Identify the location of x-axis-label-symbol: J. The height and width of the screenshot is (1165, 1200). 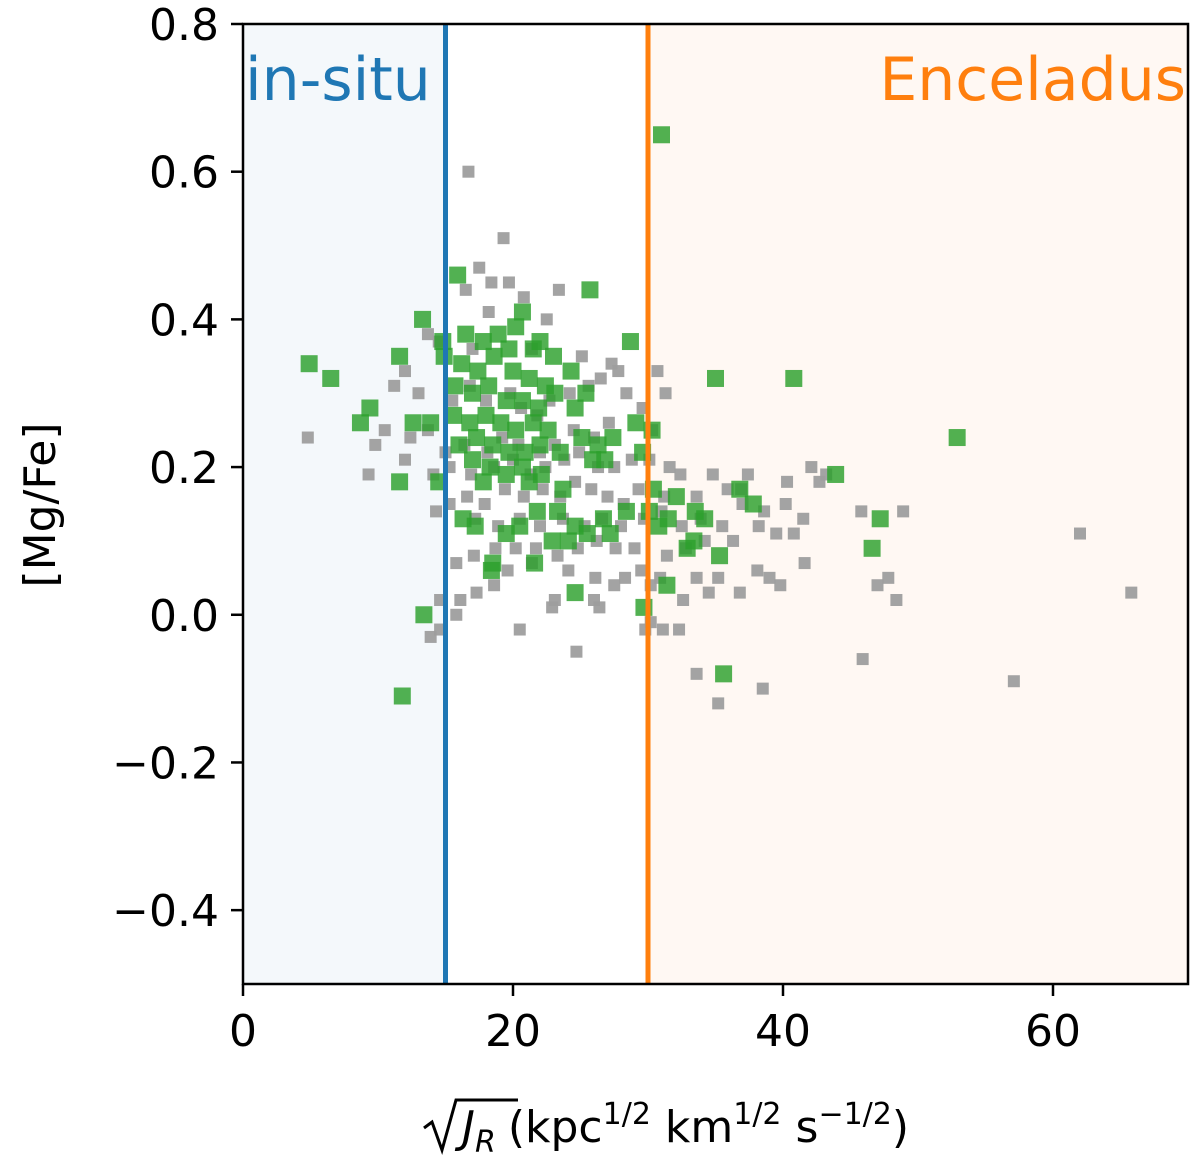
(464, 1127).